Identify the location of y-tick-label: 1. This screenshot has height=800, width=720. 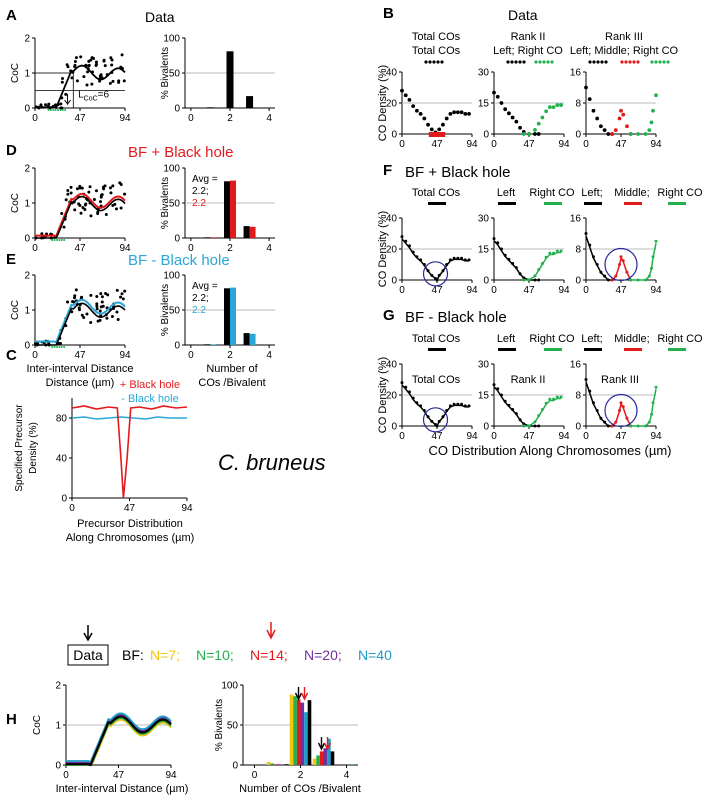
(27, 74).